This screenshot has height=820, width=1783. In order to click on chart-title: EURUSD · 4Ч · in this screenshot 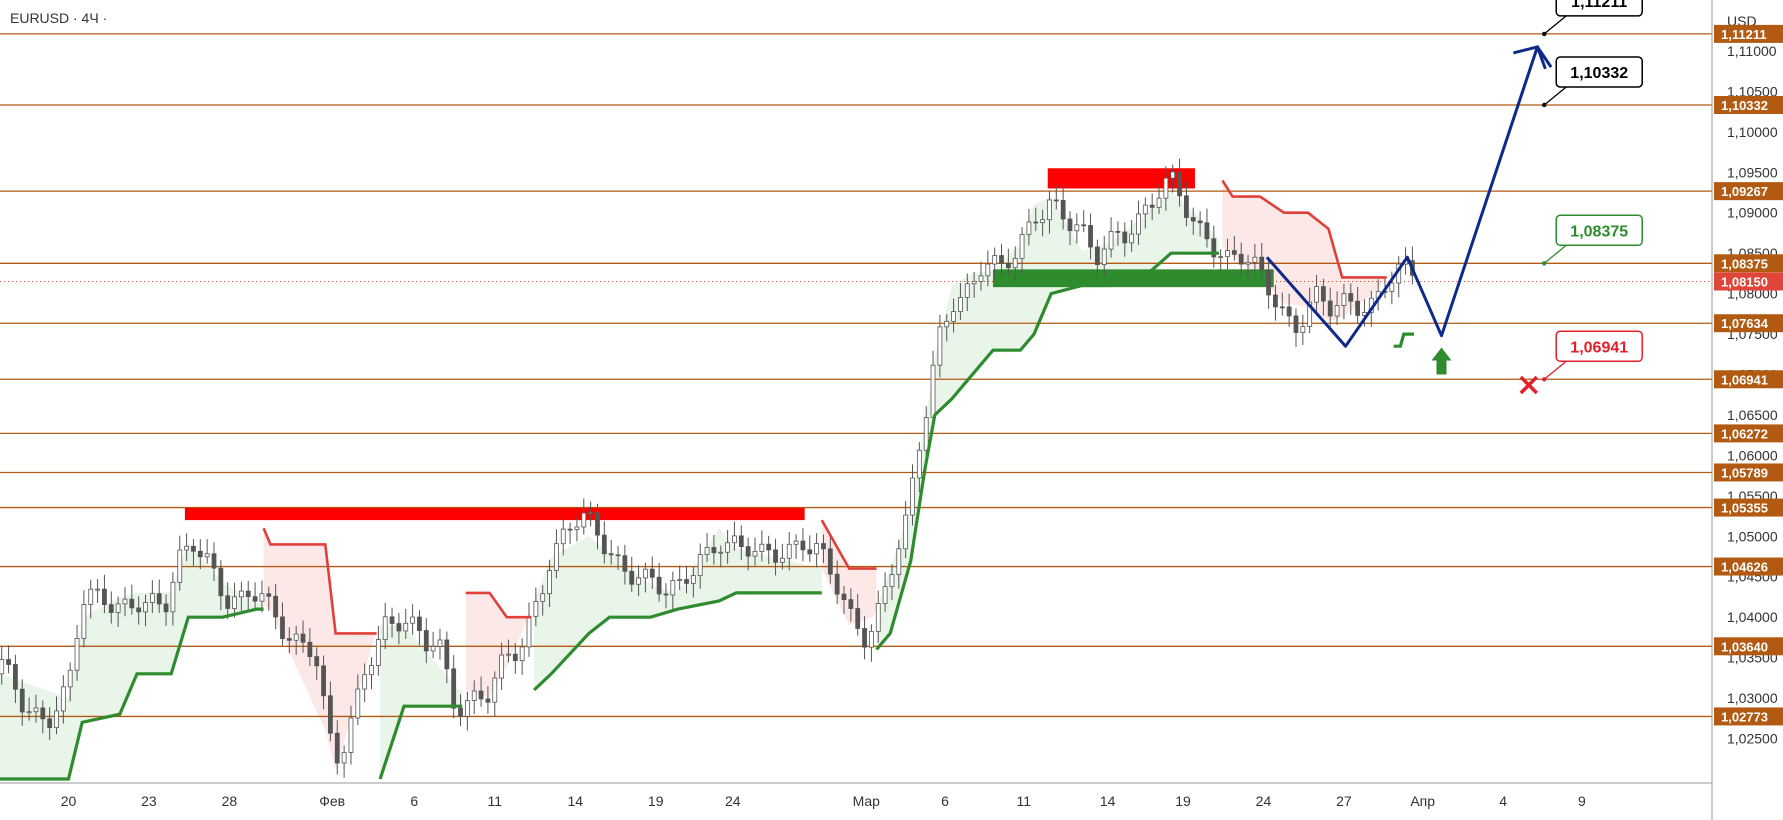, I will do `click(59, 18)`.